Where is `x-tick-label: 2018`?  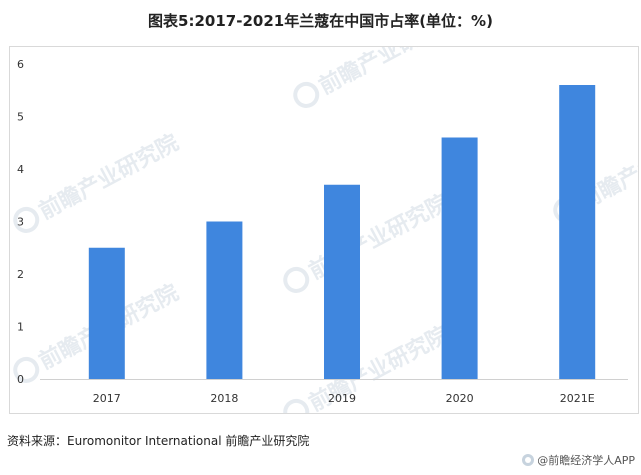
x-tick-label: 2018 is located at coordinates (224, 398).